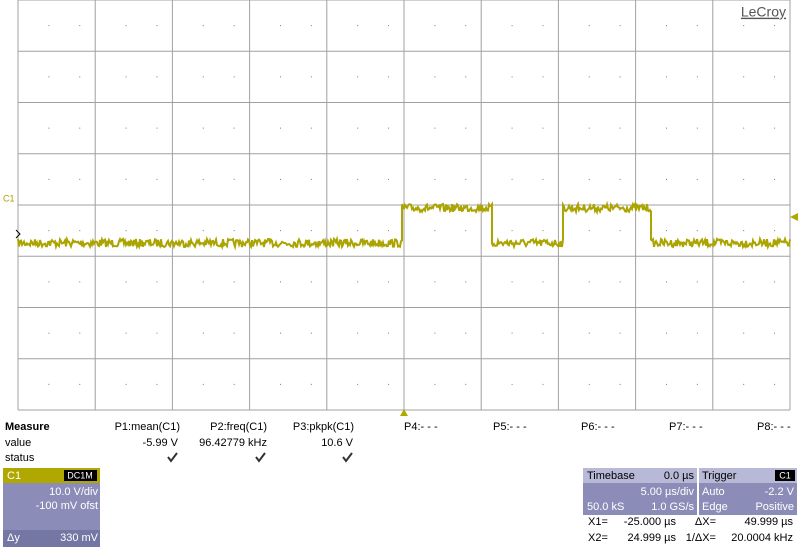 This screenshot has width=800, height=547. Describe the element at coordinates (14, 476) in the screenshot. I see `channel-name: C1` at that location.